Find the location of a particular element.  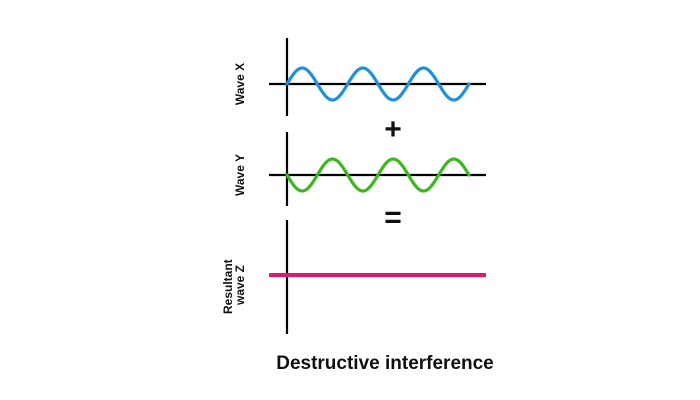

wave-x-label: Wave X is located at coordinates (240, 84).